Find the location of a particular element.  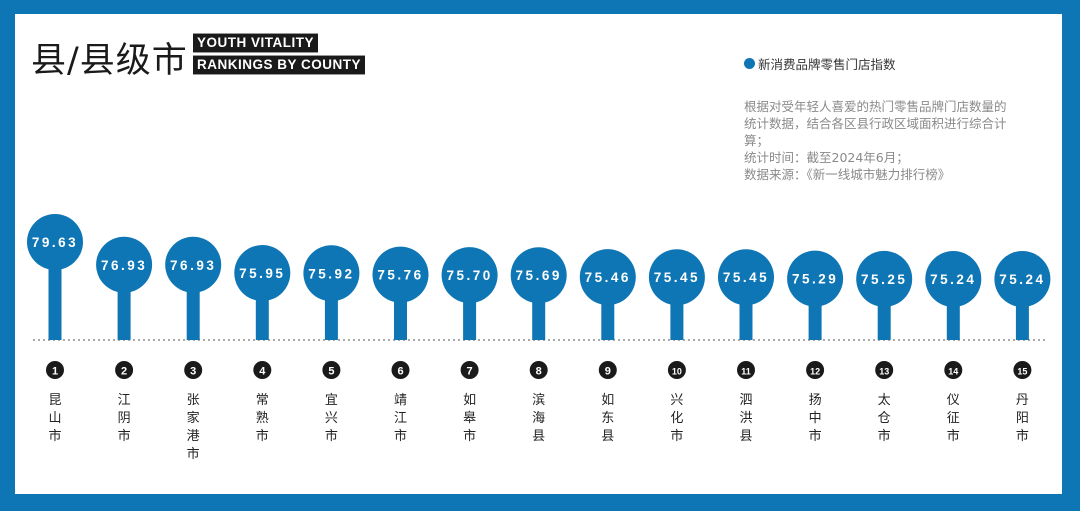

category-label: 宜兴市 is located at coordinates (331, 418).